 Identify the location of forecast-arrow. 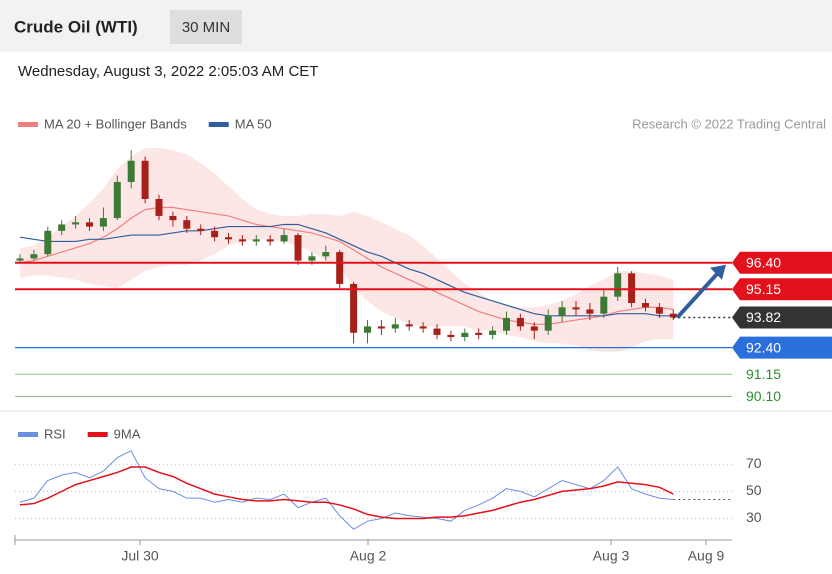
(698, 294).